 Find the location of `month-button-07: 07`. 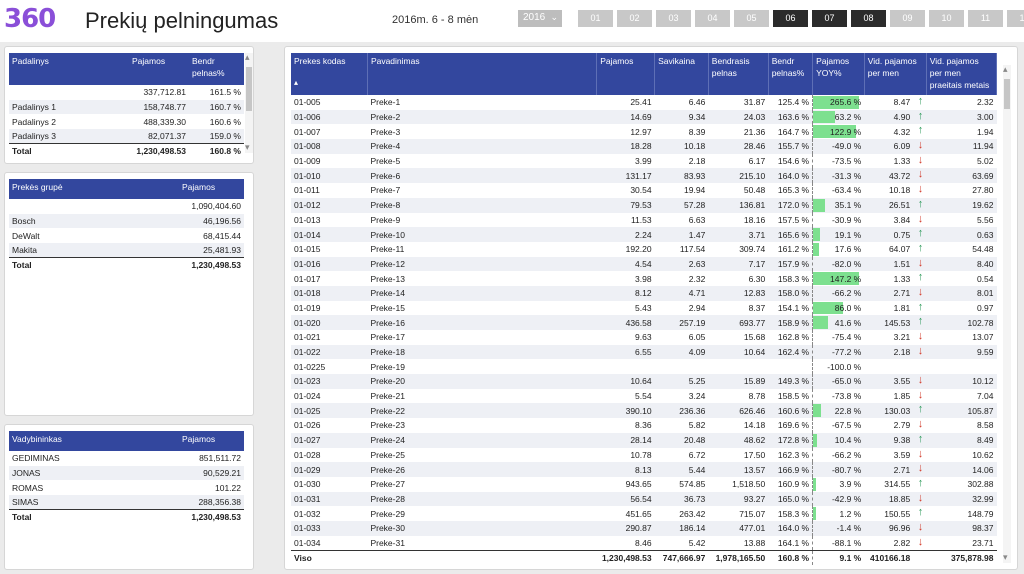

month-button-07: 07 is located at coordinates (829, 18).